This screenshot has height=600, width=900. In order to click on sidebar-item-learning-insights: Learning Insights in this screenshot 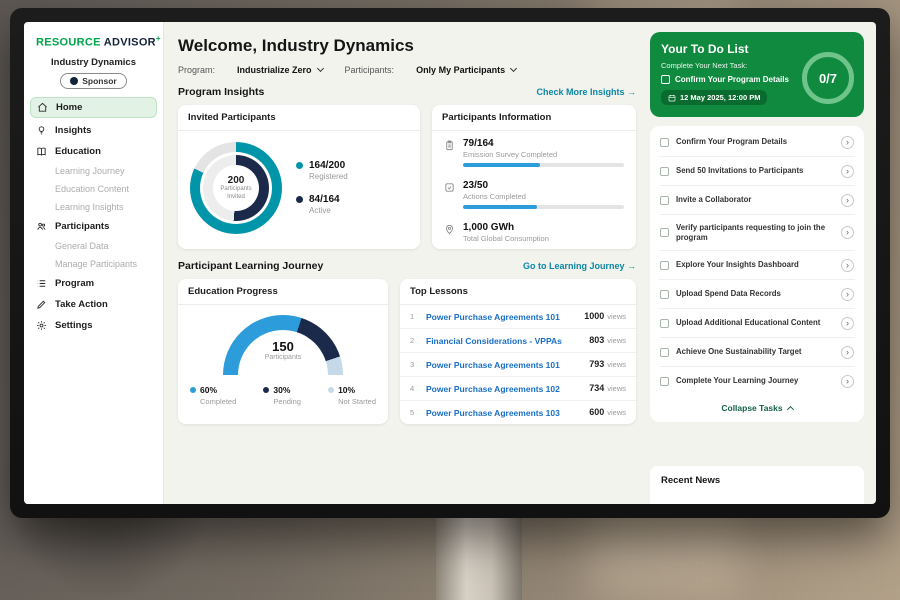, I will do `click(89, 206)`.